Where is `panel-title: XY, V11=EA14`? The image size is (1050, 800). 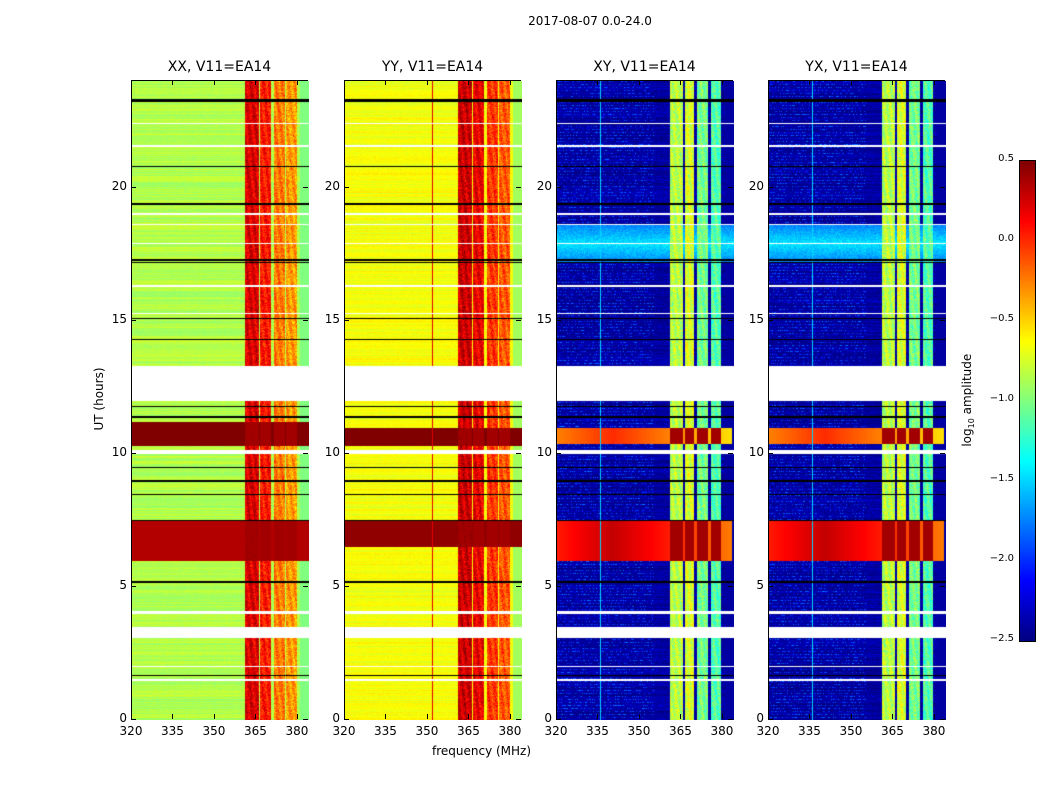
panel-title: XY, V11=EA14 is located at coordinates (644, 67).